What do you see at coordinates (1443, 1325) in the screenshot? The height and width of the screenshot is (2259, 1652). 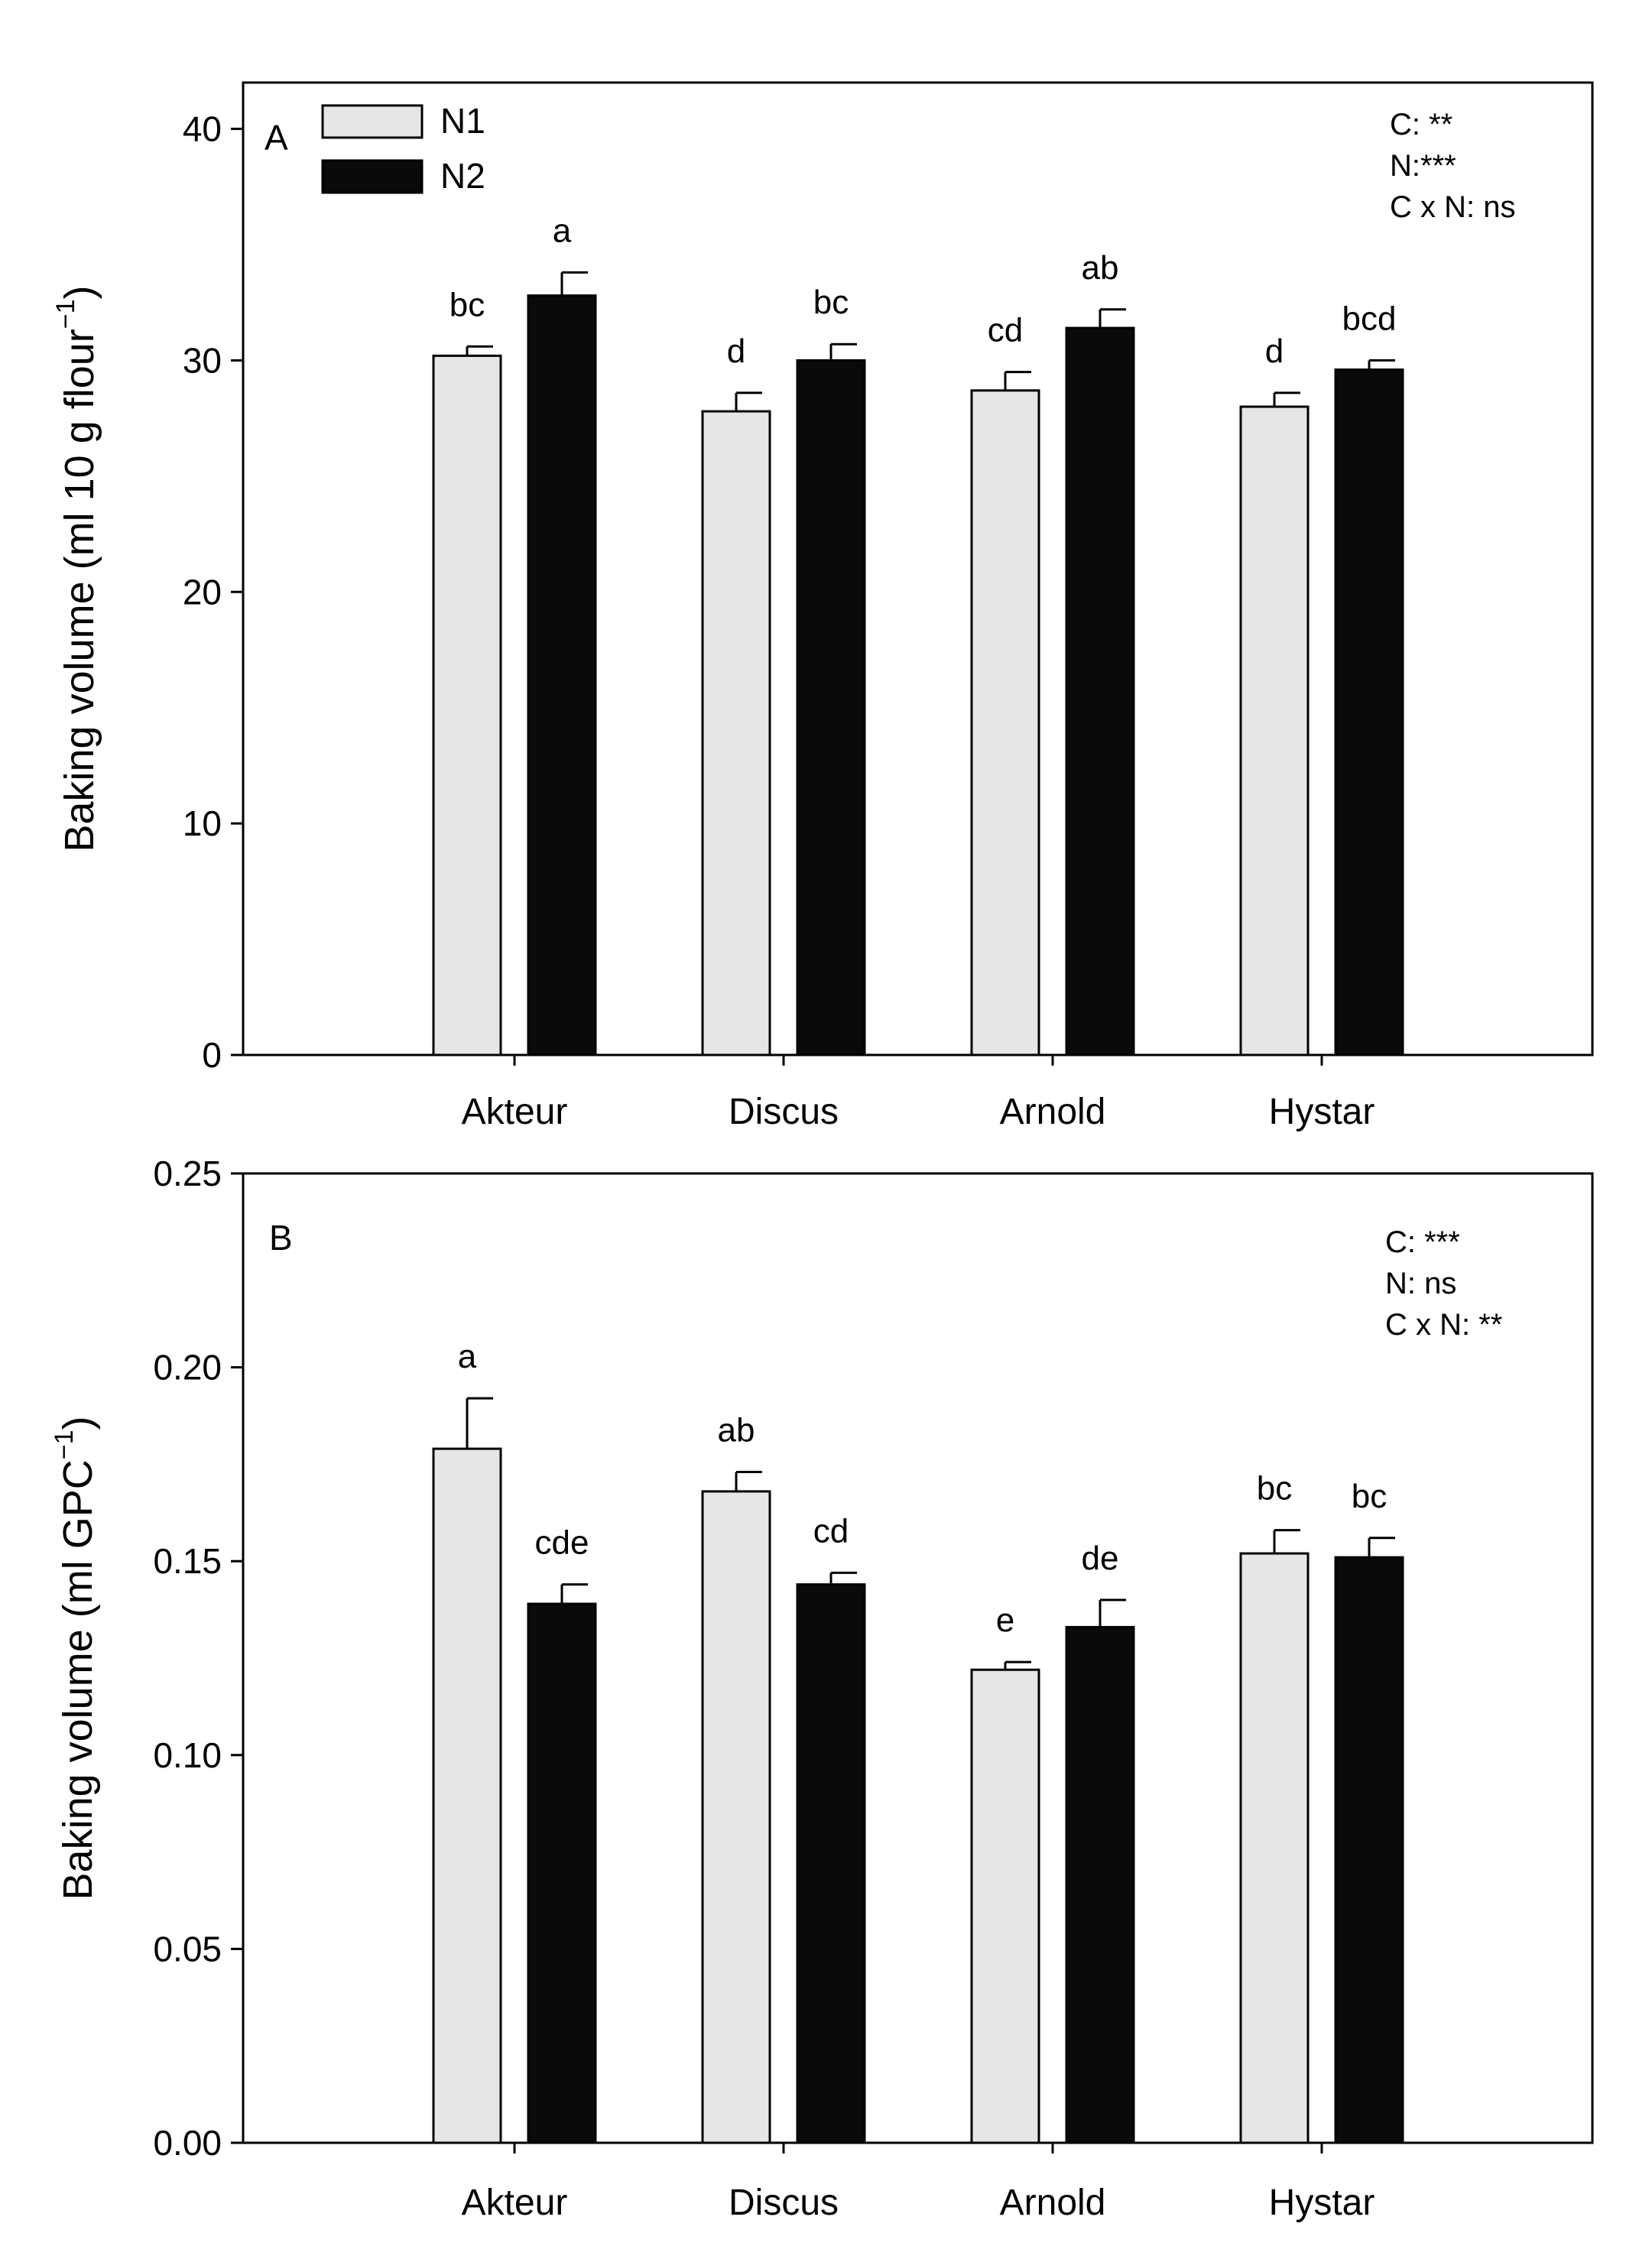 I see `stats-annotation: C x N: **` at bounding box center [1443, 1325].